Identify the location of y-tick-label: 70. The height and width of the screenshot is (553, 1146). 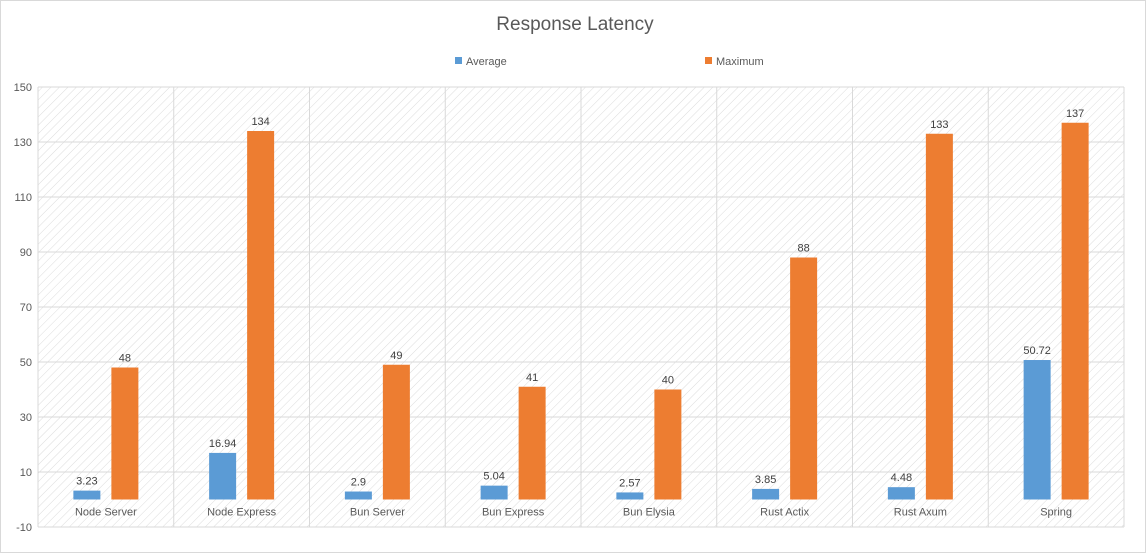
(26, 308).